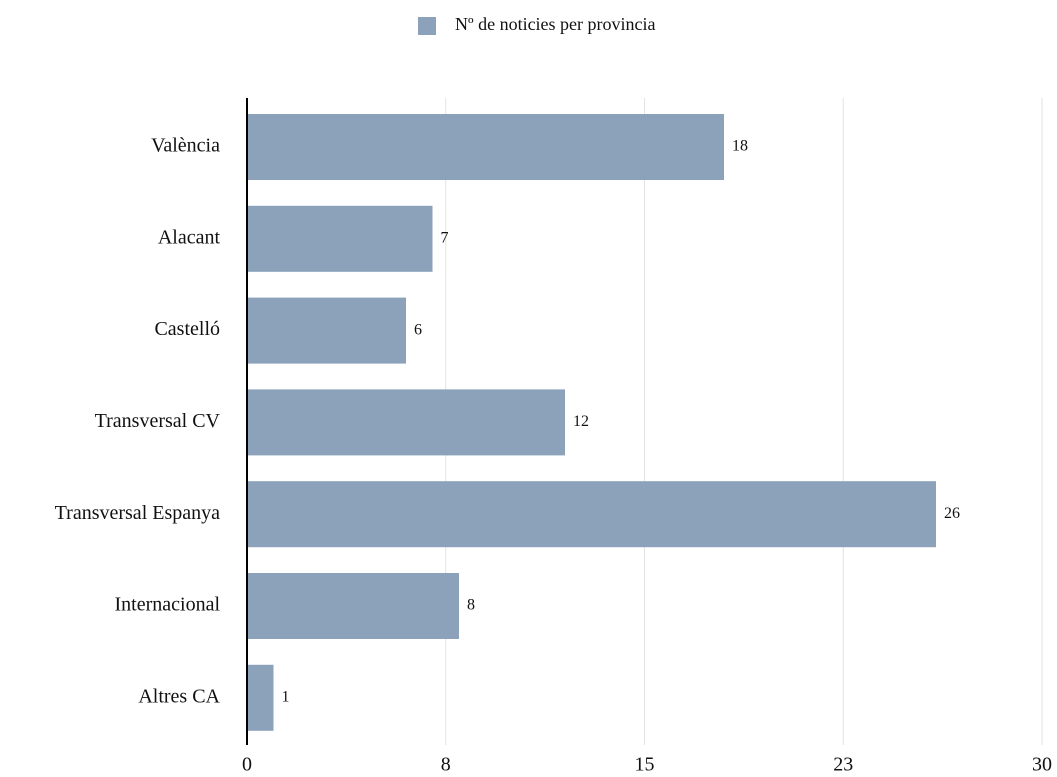 This screenshot has height=777, width=1057. Describe the element at coordinates (555, 24) in the screenshot. I see `legend-label: Nº de noticies per provincia` at that location.